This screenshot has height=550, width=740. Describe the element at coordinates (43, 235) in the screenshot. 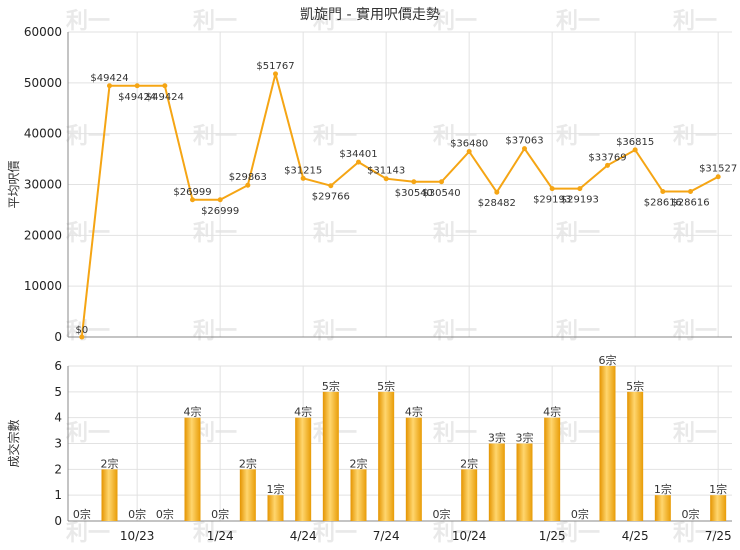

I see `y-tick-label: 20000` at that location.